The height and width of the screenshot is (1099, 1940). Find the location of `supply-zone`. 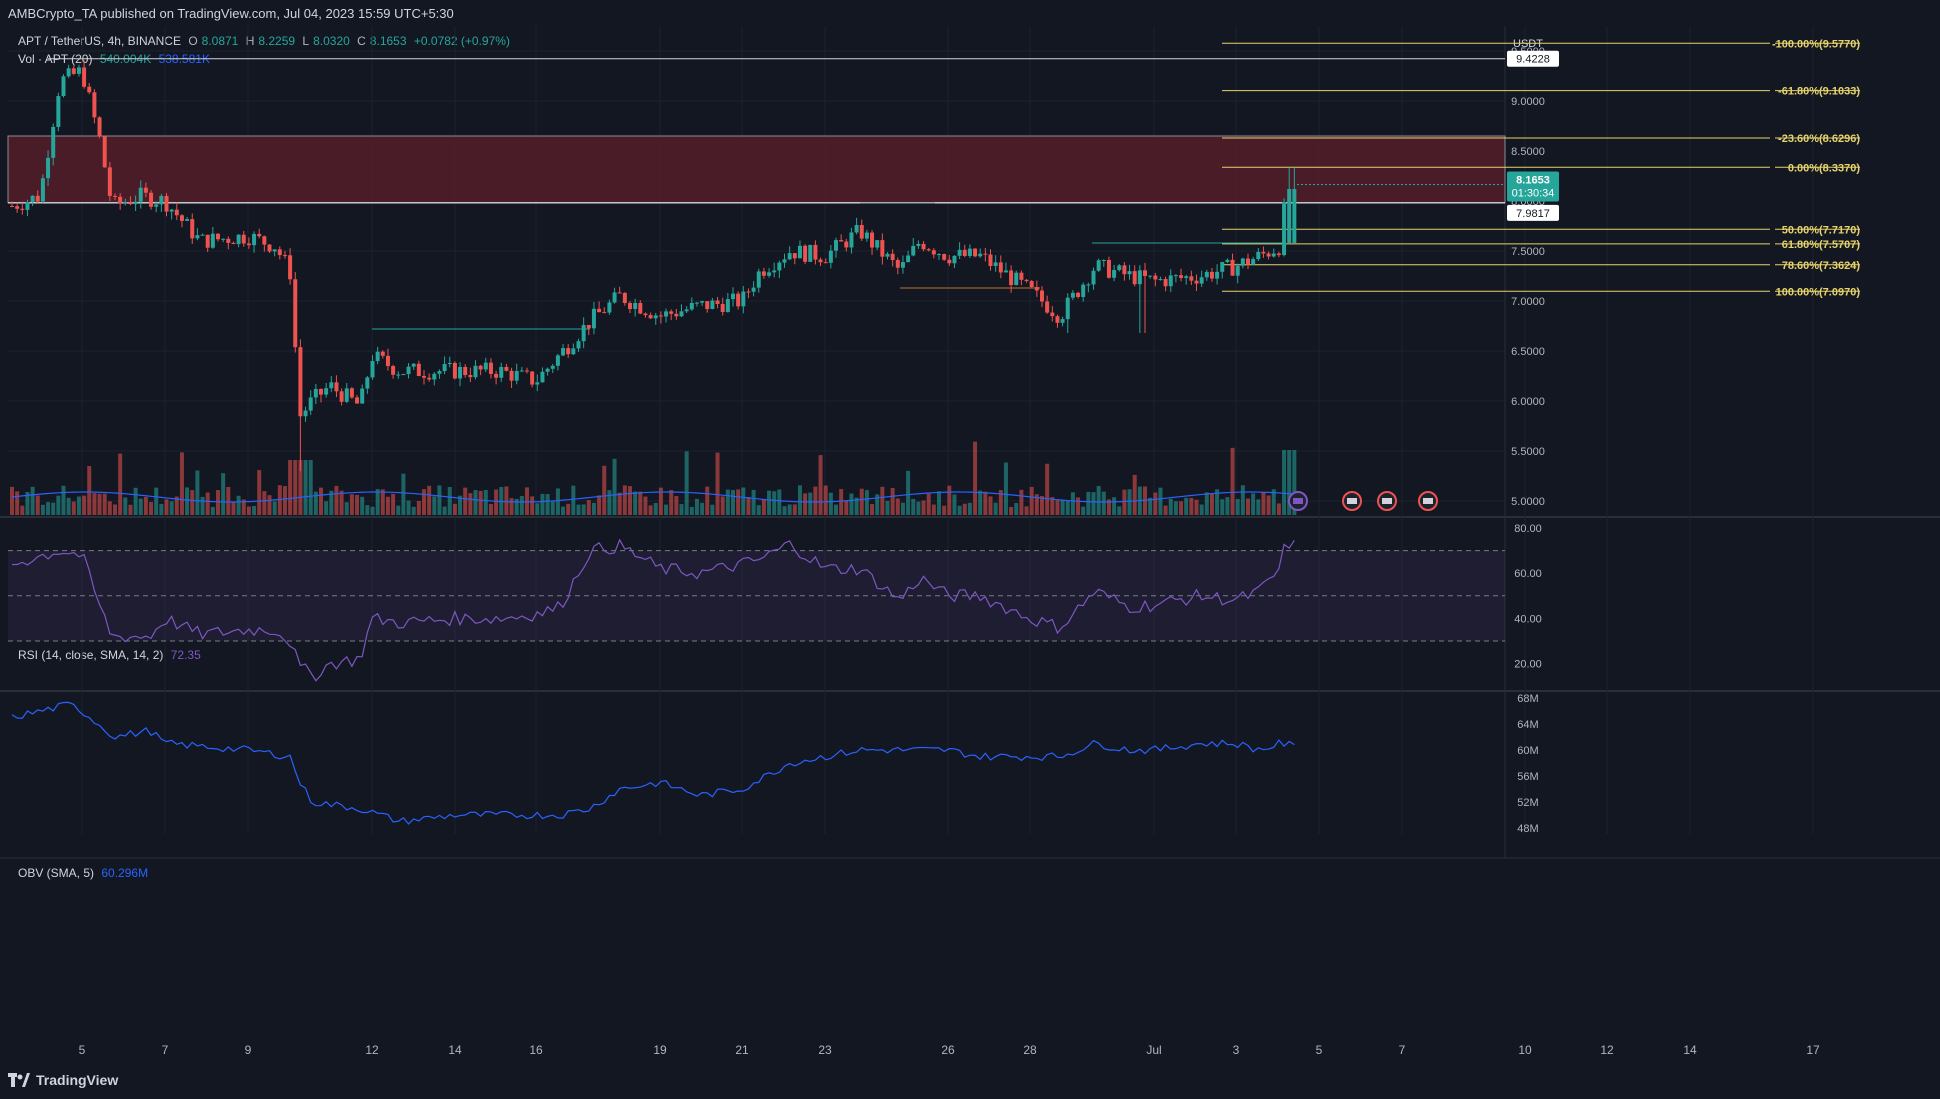

supply-zone is located at coordinates (756, 169).